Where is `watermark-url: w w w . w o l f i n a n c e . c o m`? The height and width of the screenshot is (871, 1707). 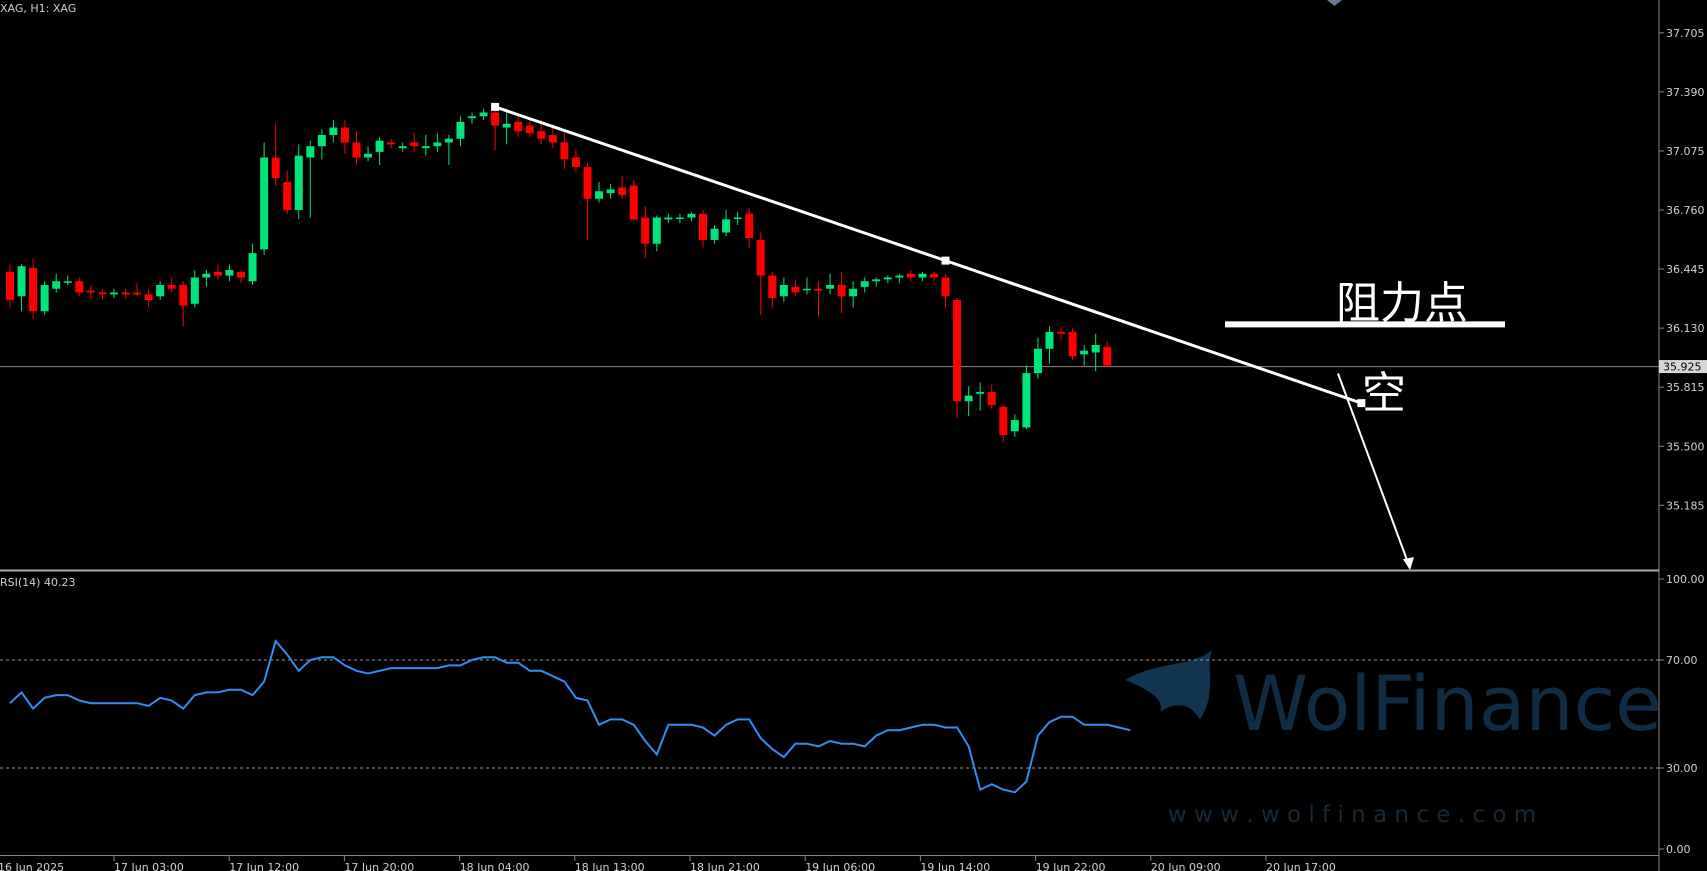
watermark-url: w w w . w o l f i n a n c e . c o m is located at coordinates (1352, 815).